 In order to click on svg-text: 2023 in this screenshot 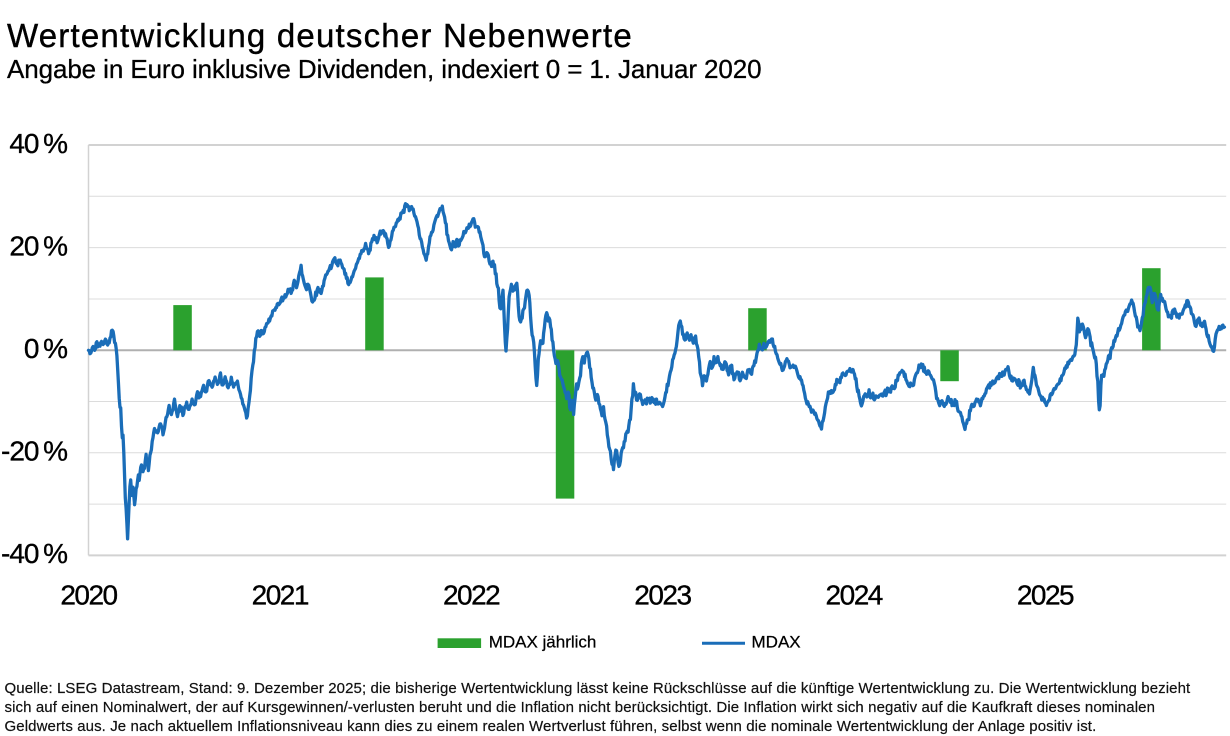, I will do `click(662, 594)`.